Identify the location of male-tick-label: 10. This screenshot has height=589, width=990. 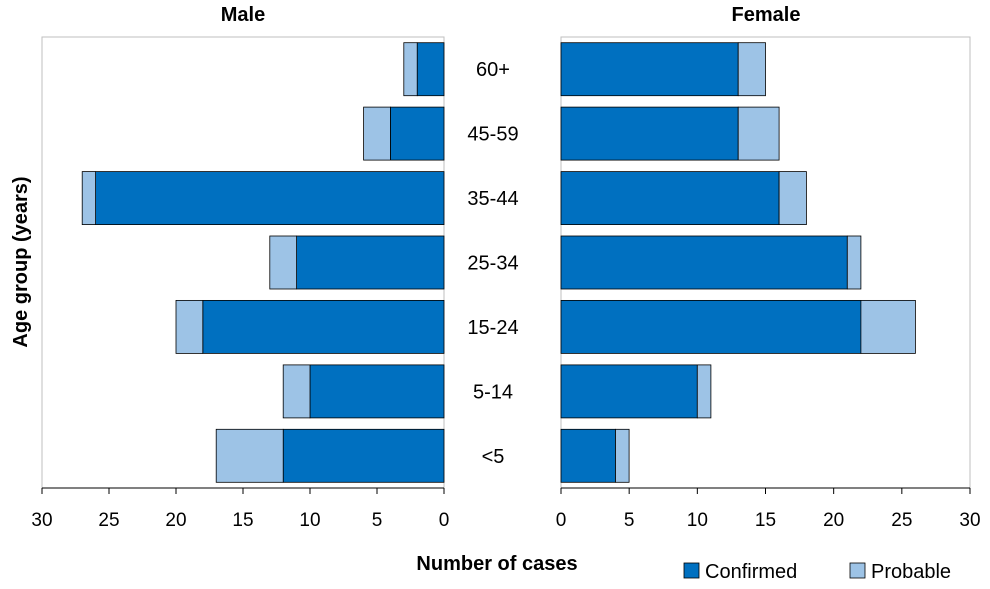
(309, 520).